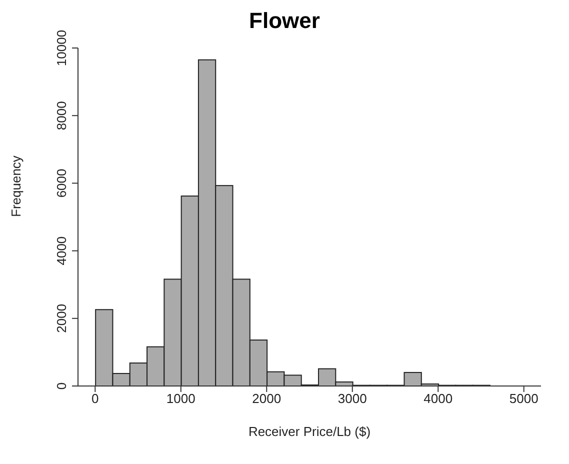 Image resolution: width=569 pixels, height=464 pixels. Describe the element at coordinates (61, 318) in the screenshot. I see `y-tick-label: 2000` at that location.